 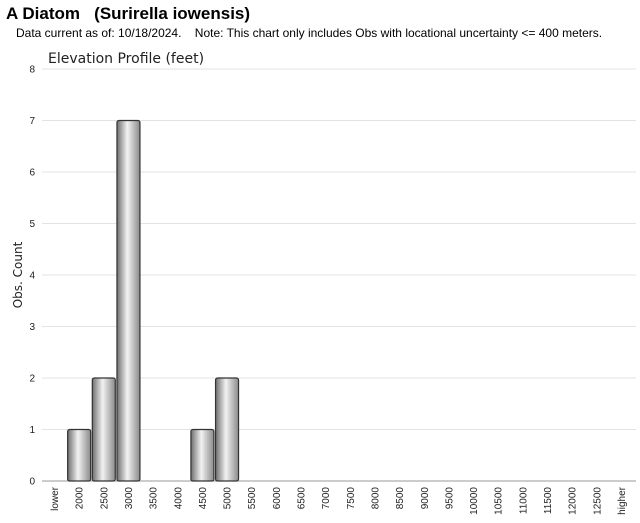 I want to click on x-tick-label: higher, so click(x=622, y=500).